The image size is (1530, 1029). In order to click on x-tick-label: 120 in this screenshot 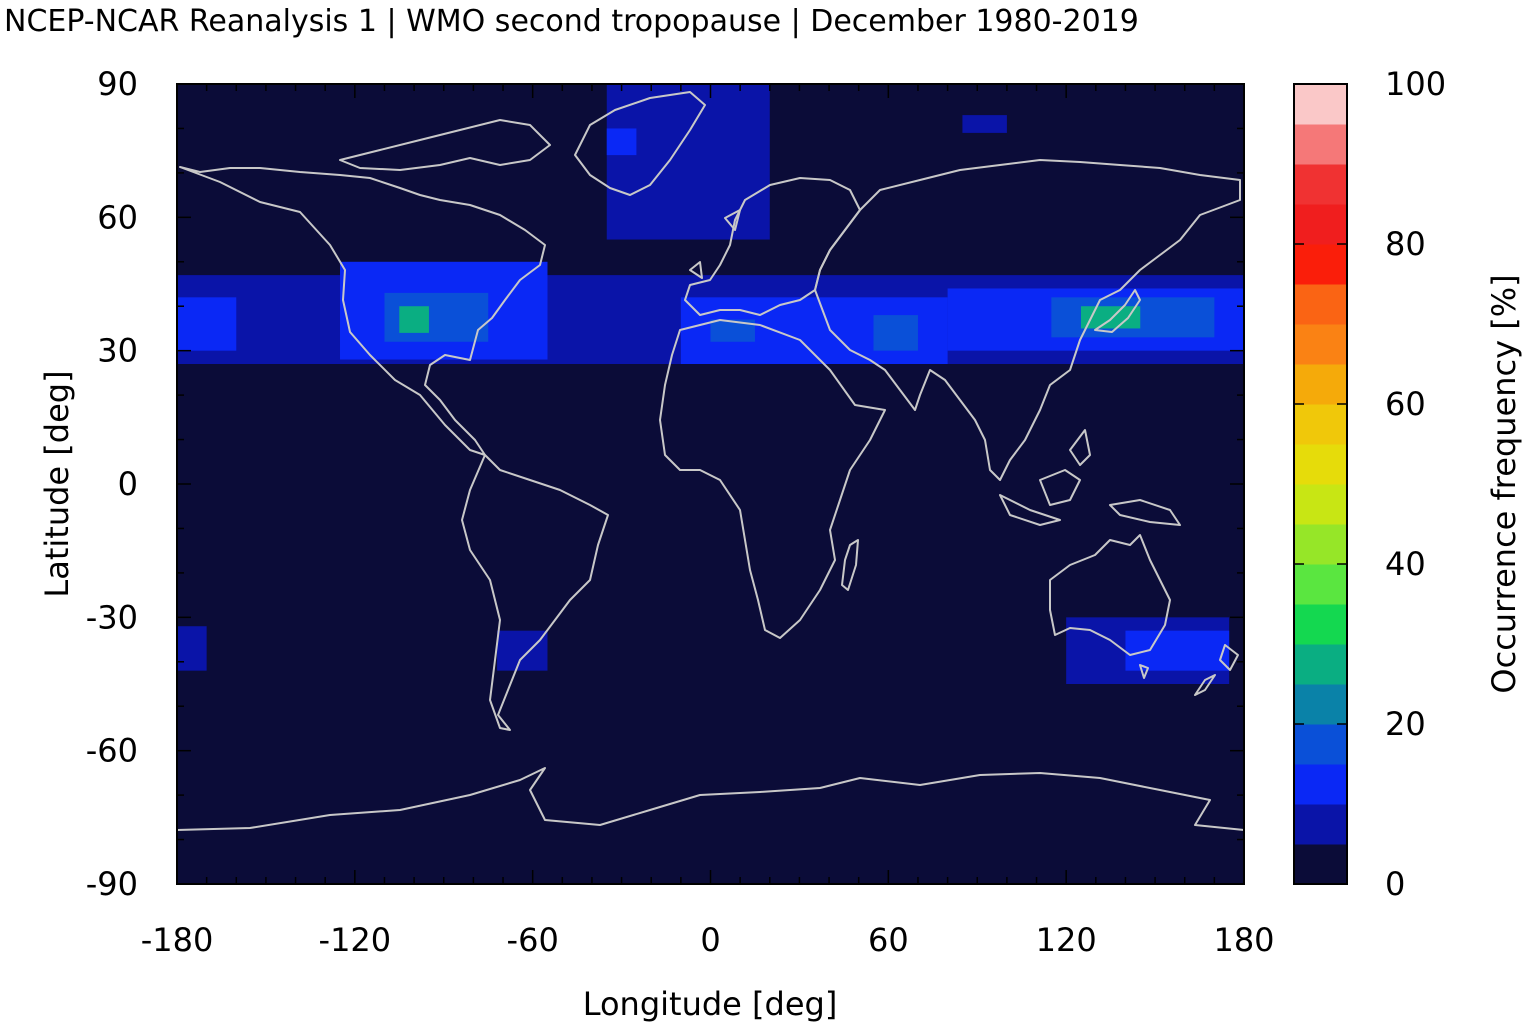, I will do `click(1066, 940)`.